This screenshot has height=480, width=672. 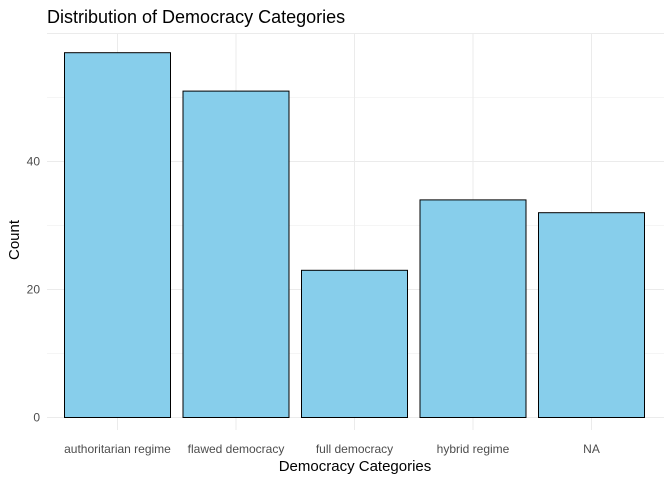 I want to click on bar-authoritarian-regime, so click(x=117, y=235).